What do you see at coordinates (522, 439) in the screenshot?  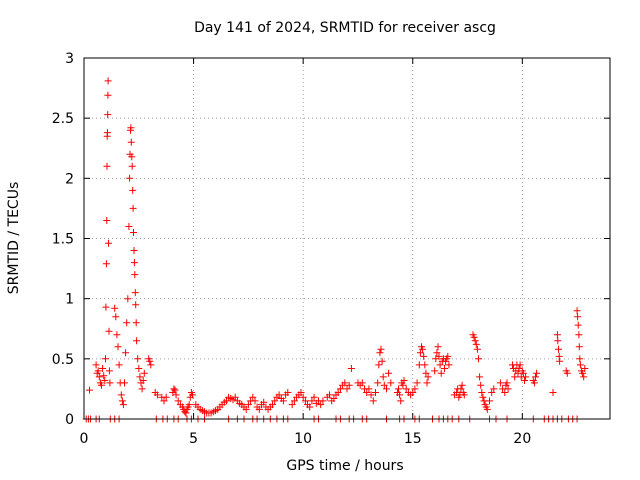 I see `x-tick-label: 20` at bounding box center [522, 439].